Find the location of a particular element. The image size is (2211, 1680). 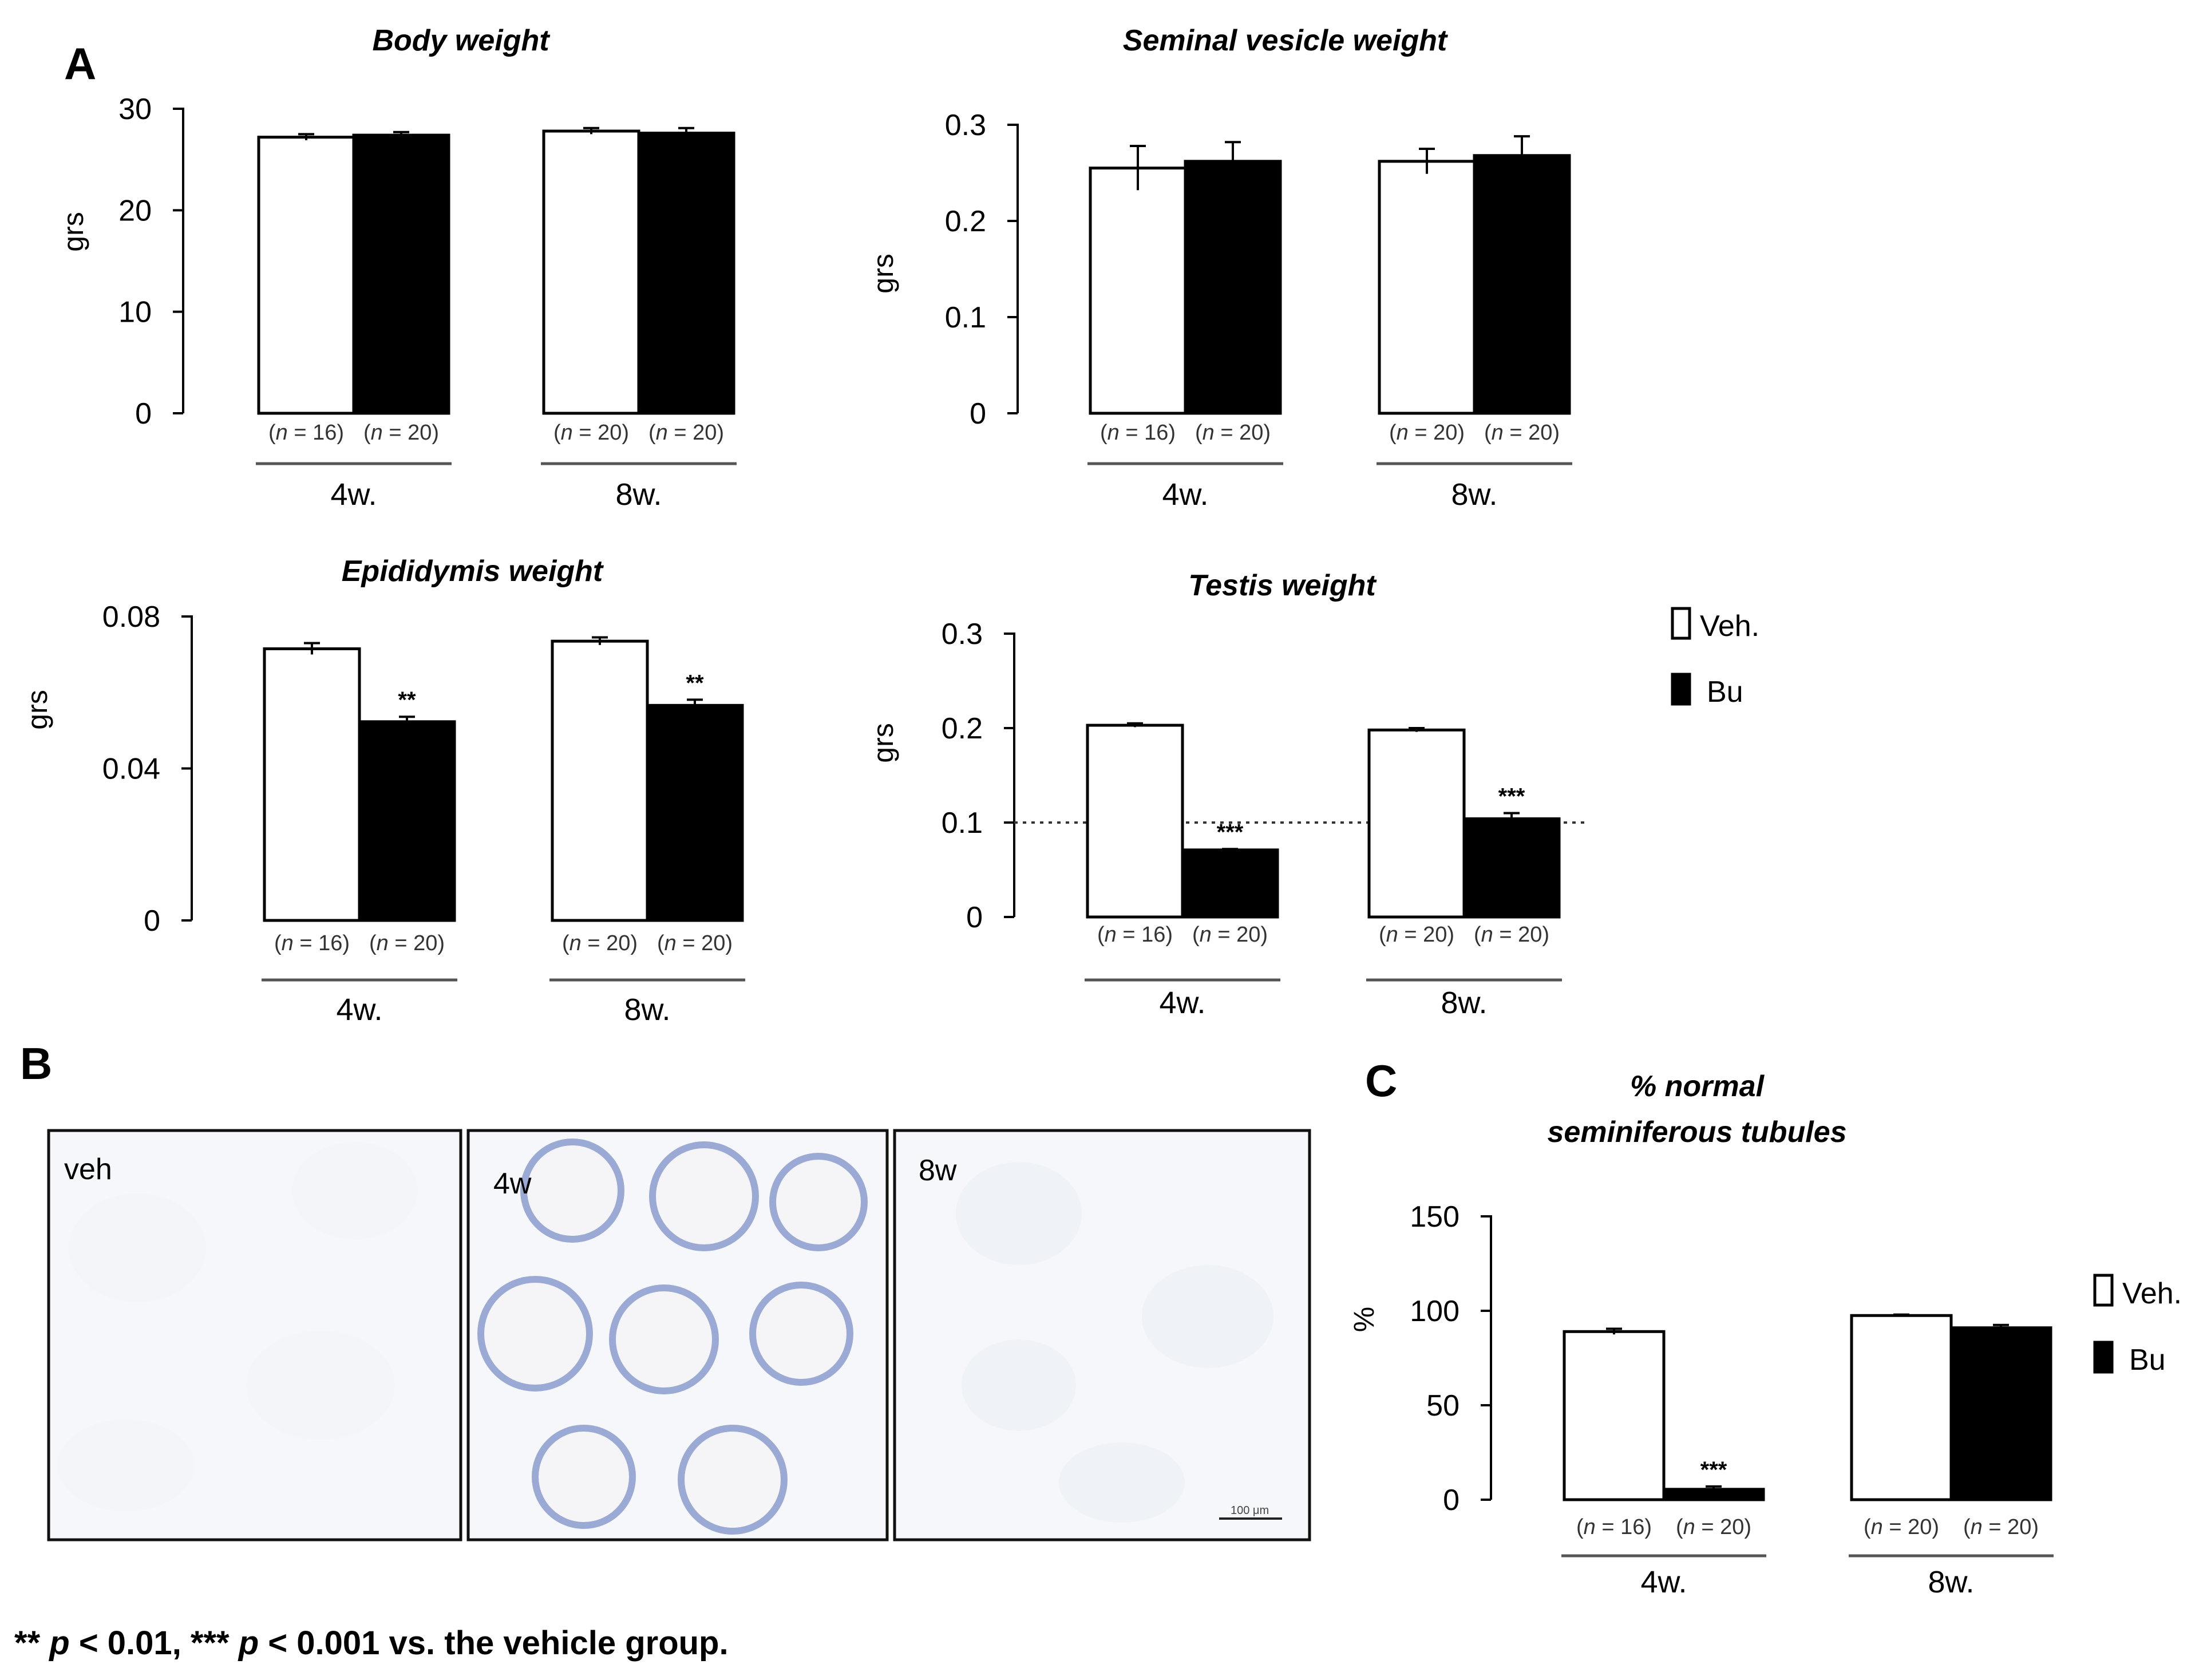

legend-panel-a: Veh. Bu is located at coordinates (1715, 658).